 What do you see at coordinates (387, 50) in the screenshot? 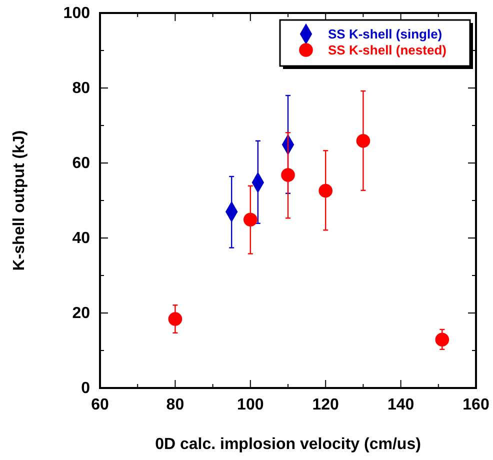
I see `legend-label: SS K-shell (nested)` at bounding box center [387, 50].